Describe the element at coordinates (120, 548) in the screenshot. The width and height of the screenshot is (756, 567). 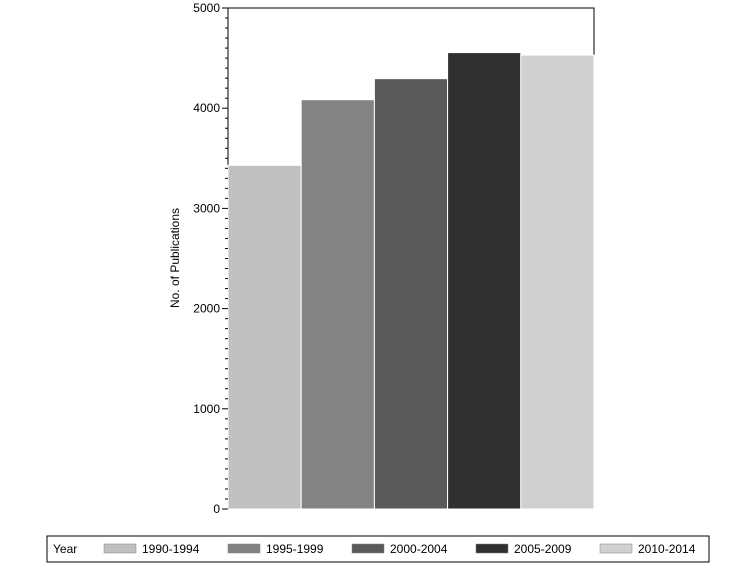
I see `legend-swatch-1990-1994` at that location.